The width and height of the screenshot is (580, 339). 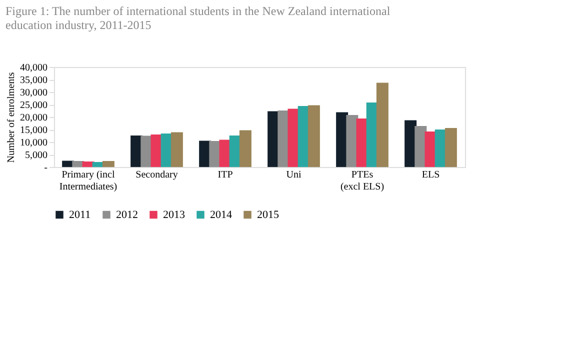 What do you see at coordinates (431, 175) in the screenshot?
I see `x-tick-label: ELS` at bounding box center [431, 175].